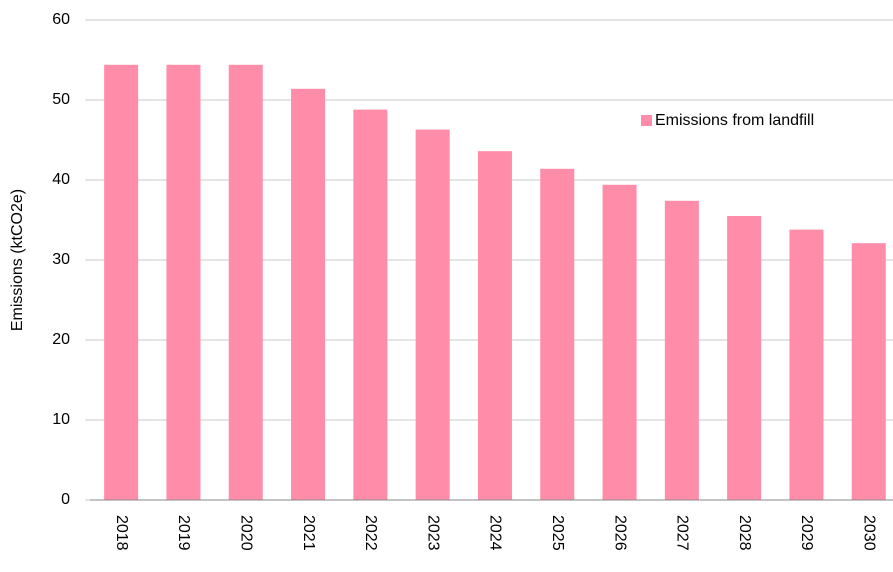 This screenshot has width=893, height=572. What do you see at coordinates (61, 99) in the screenshot?
I see `y-tick-label: 50` at bounding box center [61, 99].